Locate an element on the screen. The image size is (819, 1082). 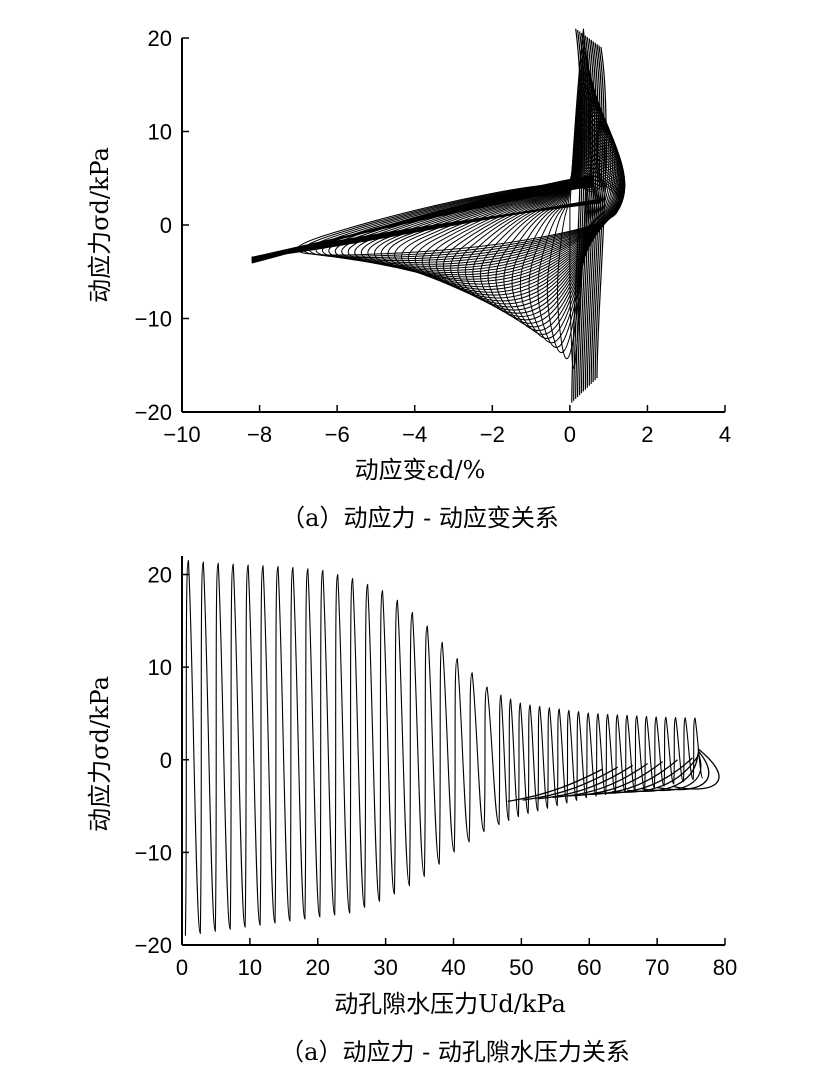
x-tick-label: 60 is located at coordinates (589, 967).